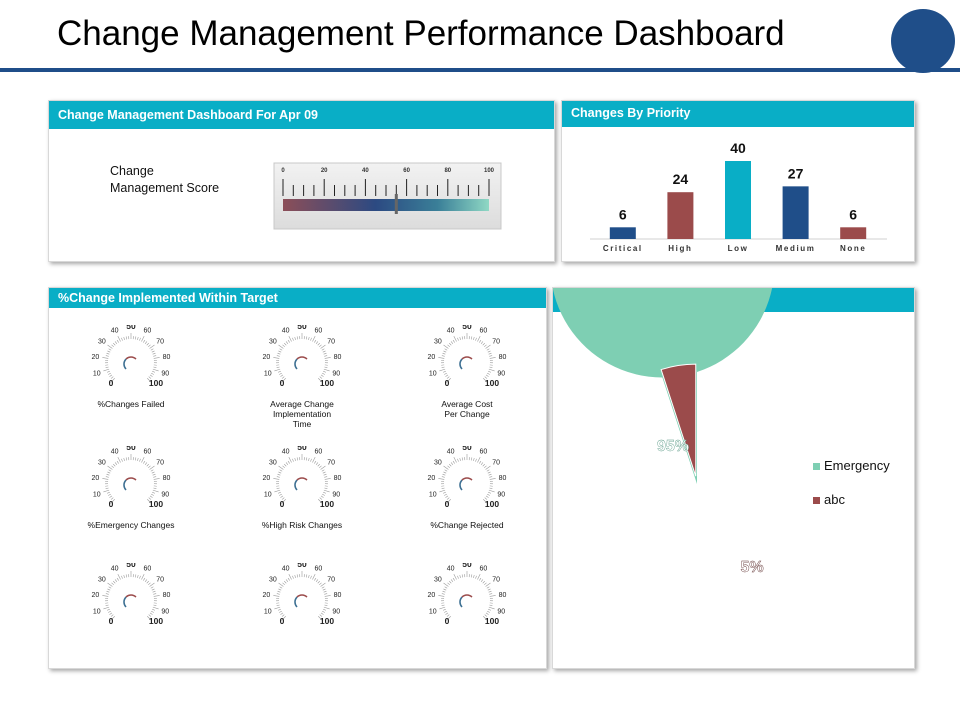 The width and height of the screenshot is (960, 720). Describe the element at coordinates (738, 200) in the screenshot. I see `bar-low` at that location.